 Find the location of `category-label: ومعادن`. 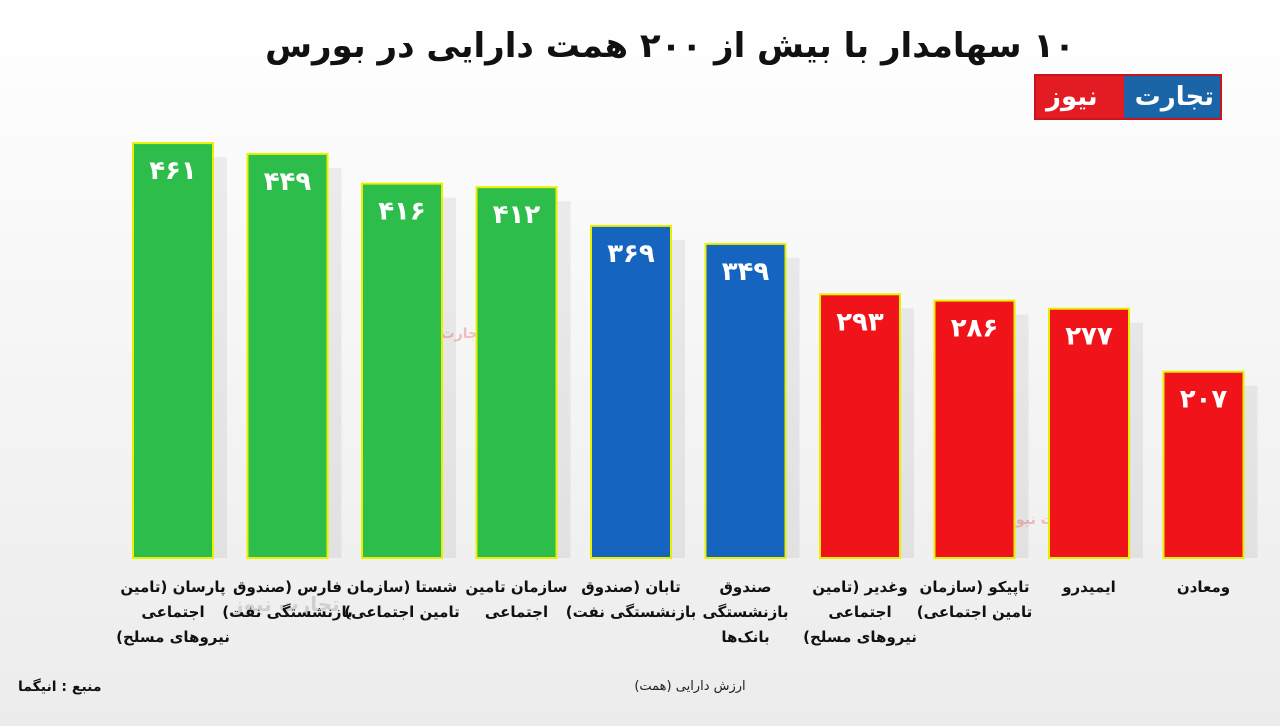

category-label: ومعادن is located at coordinates (1203, 587).